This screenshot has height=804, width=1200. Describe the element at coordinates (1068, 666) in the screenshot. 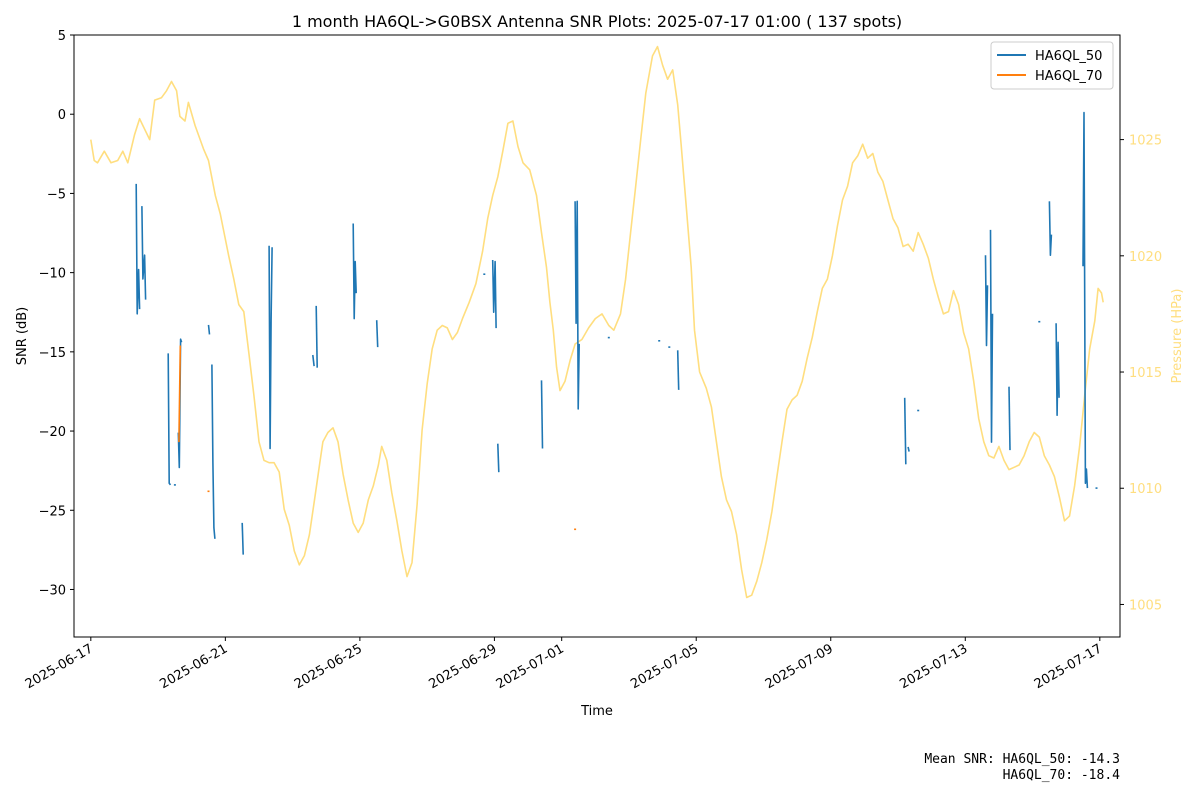

I see `x-tick-label: 2025-07-17` at that location.